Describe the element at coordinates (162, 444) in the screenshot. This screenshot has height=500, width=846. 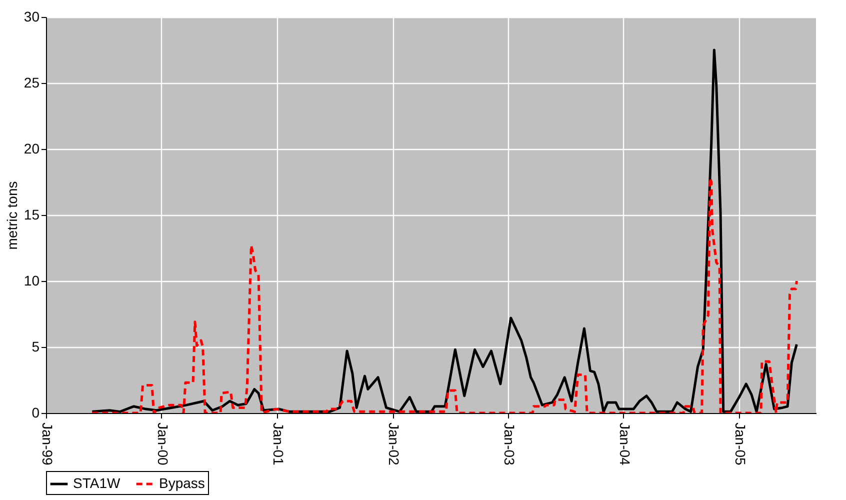
I see `x-tick-label: Jan-00` at that location.